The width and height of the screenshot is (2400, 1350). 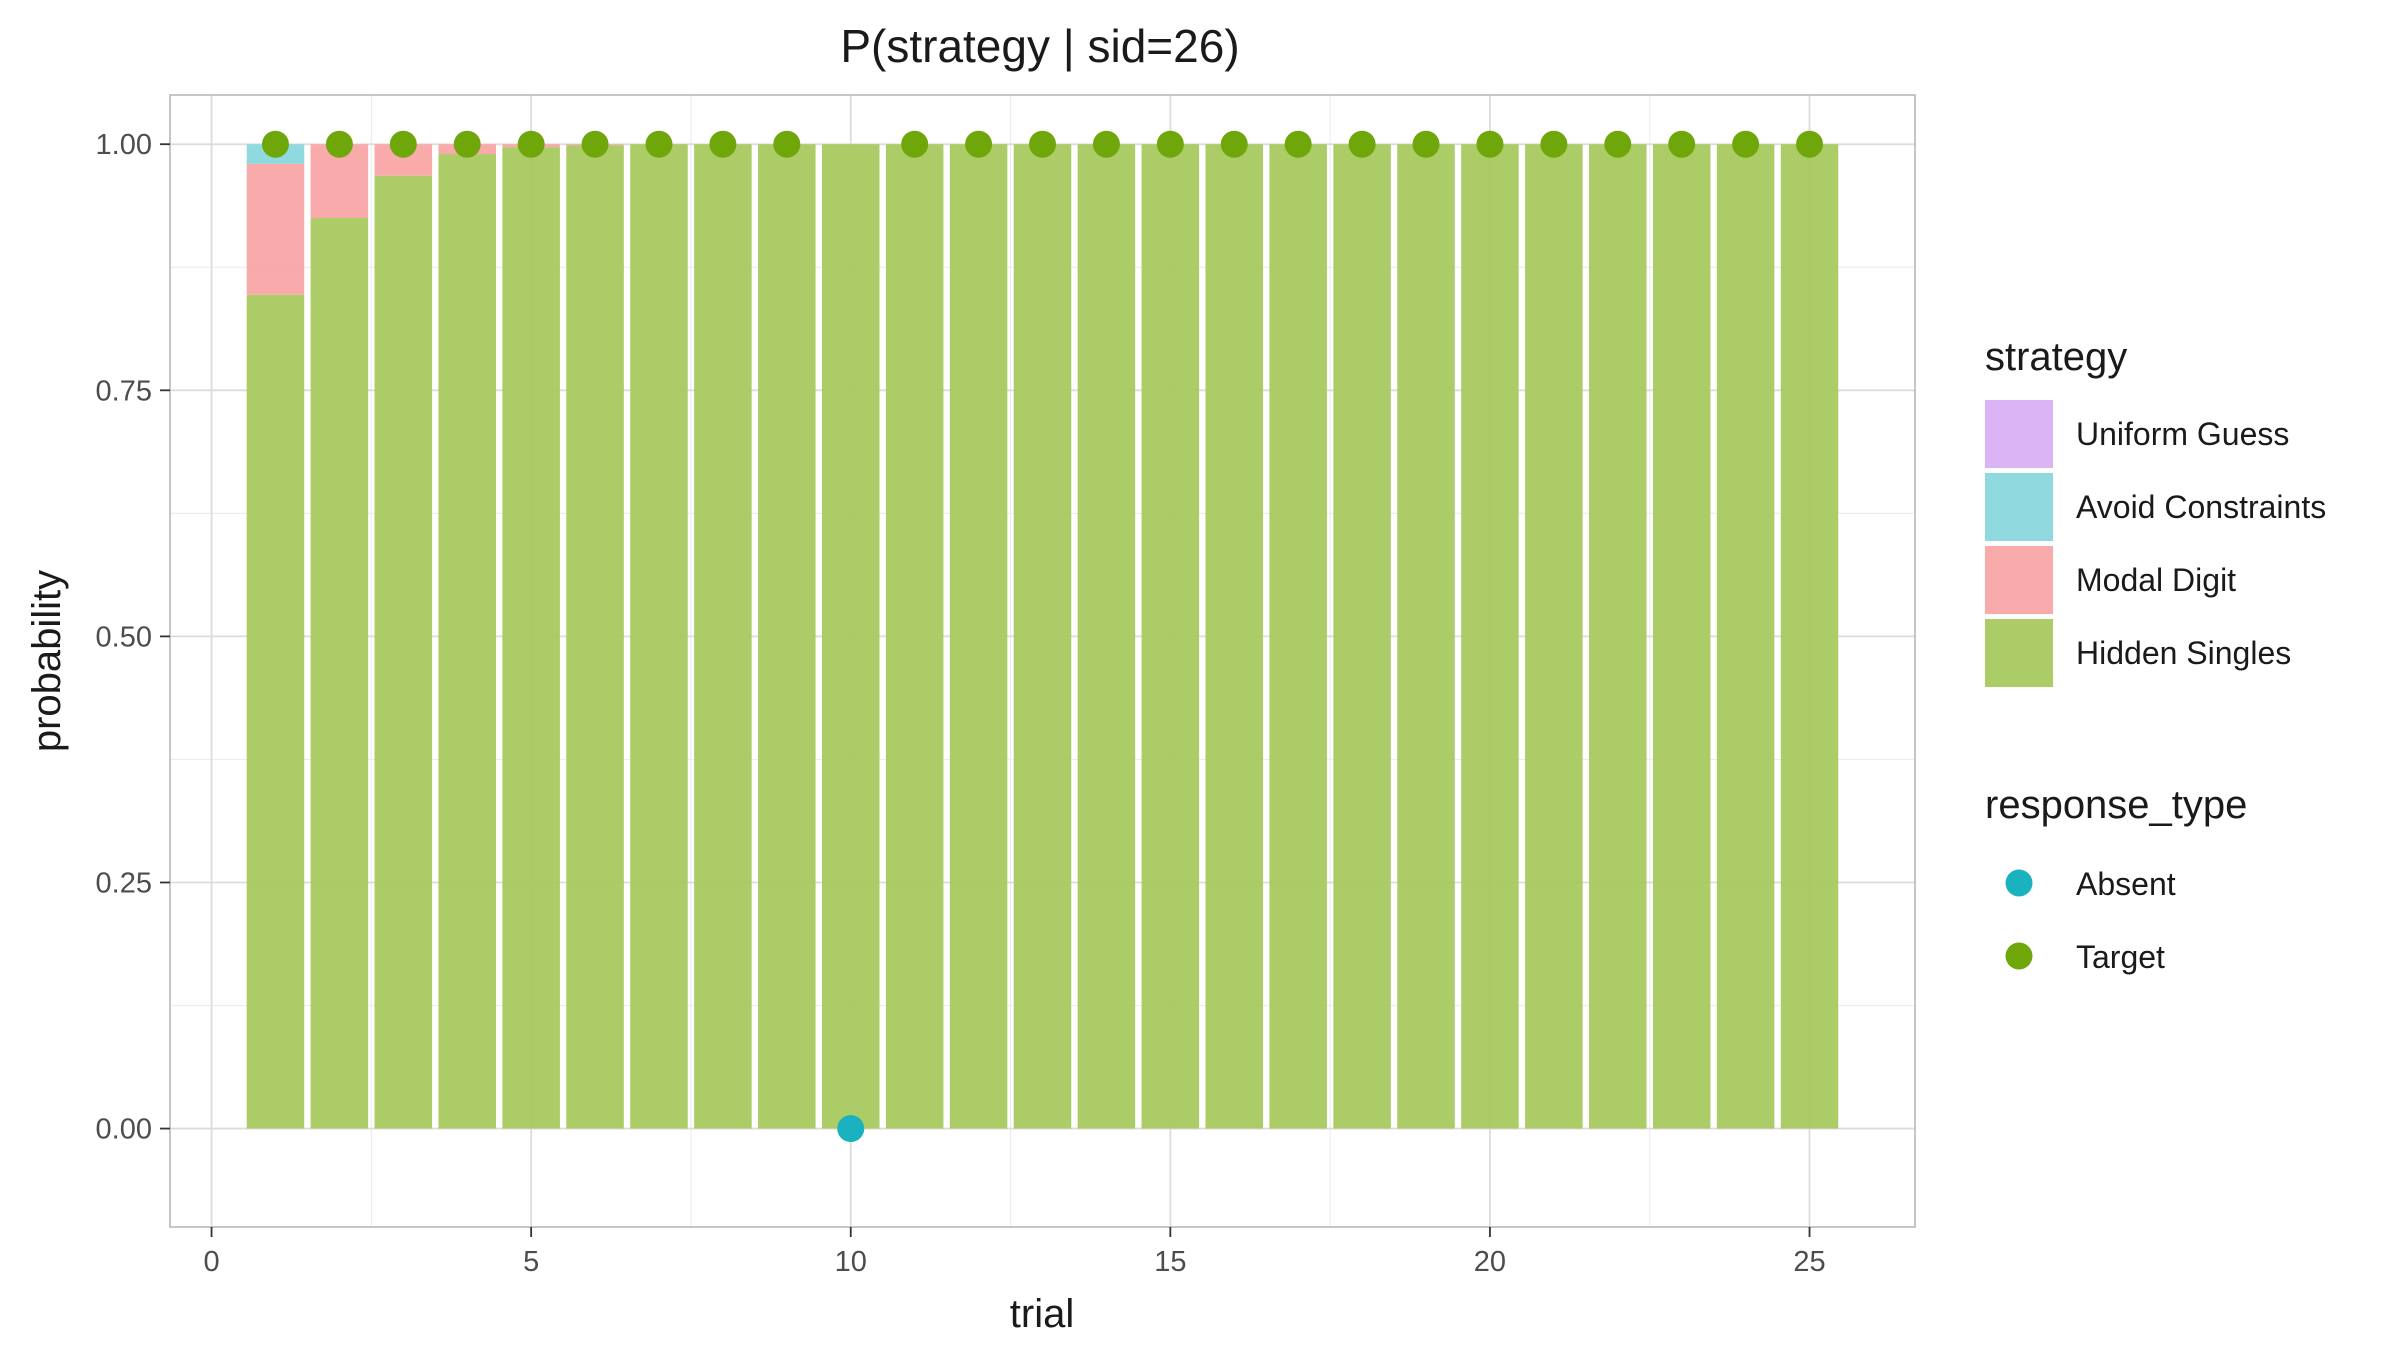 What do you see at coordinates (2019, 956) in the screenshot?
I see `legend-key-target` at bounding box center [2019, 956].